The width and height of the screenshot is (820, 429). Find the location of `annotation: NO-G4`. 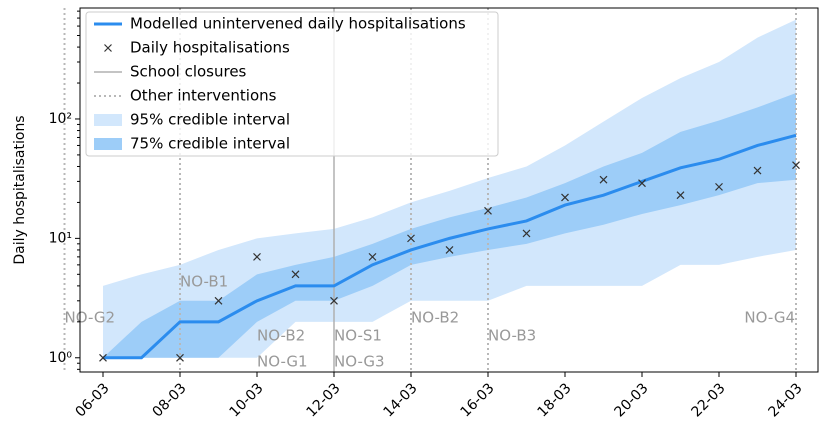

annotation: NO-G4 is located at coordinates (769, 318).